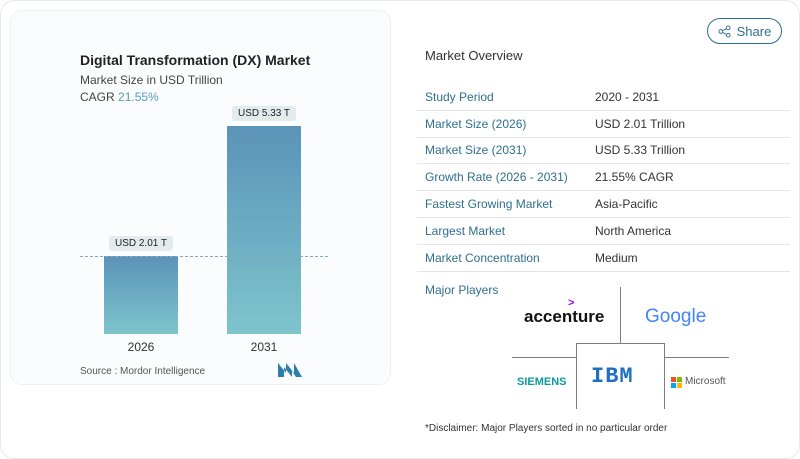  What do you see at coordinates (542, 382) in the screenshot?
I see `siemens-logo: SIEMENS` at bounding box center [542, 382].